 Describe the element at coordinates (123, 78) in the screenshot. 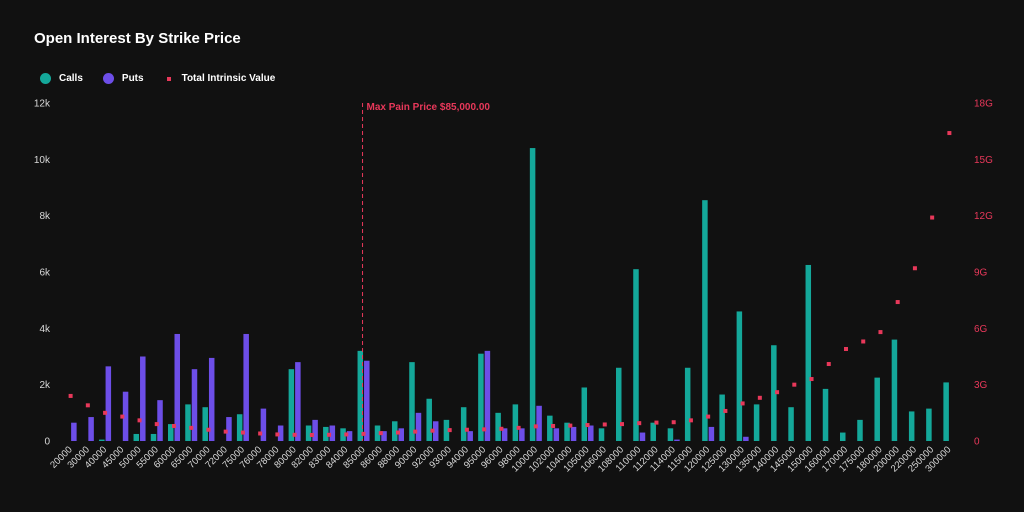

I see `legend-item-puts: Puts` at that location.